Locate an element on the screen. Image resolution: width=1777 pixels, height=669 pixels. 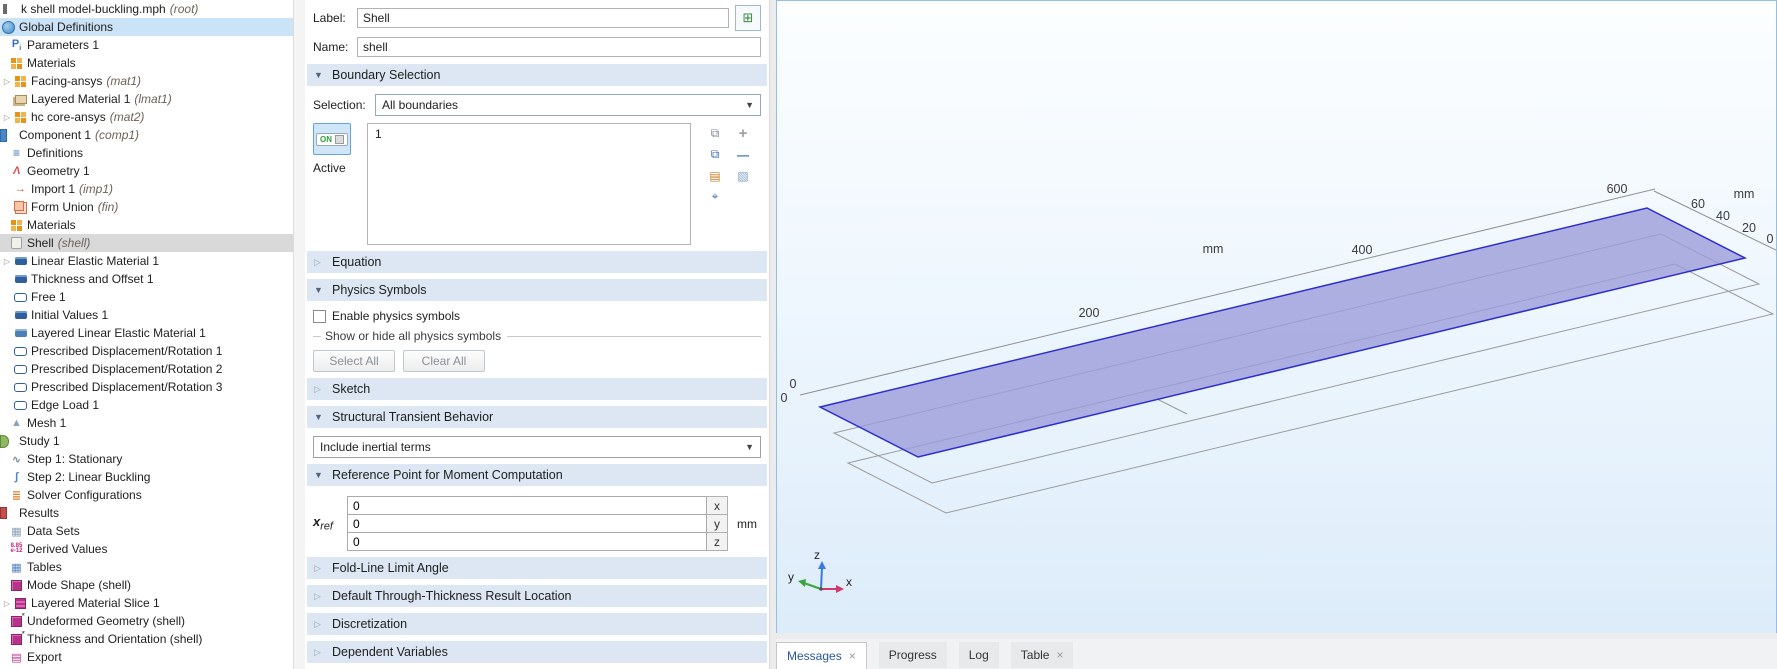
xref-y-input is located at coordinates (527, 523).